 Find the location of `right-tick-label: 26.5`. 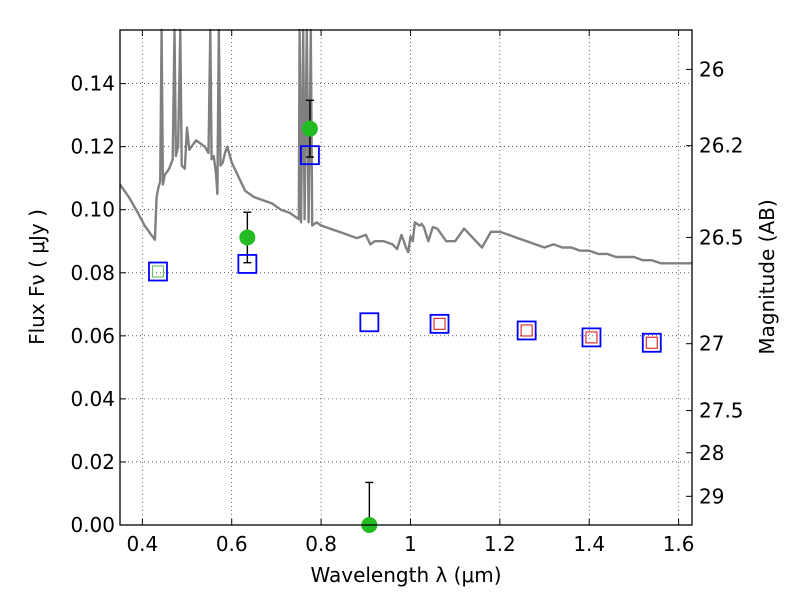

right-tick-label: 26.5 is located at coordinates (721, 237).